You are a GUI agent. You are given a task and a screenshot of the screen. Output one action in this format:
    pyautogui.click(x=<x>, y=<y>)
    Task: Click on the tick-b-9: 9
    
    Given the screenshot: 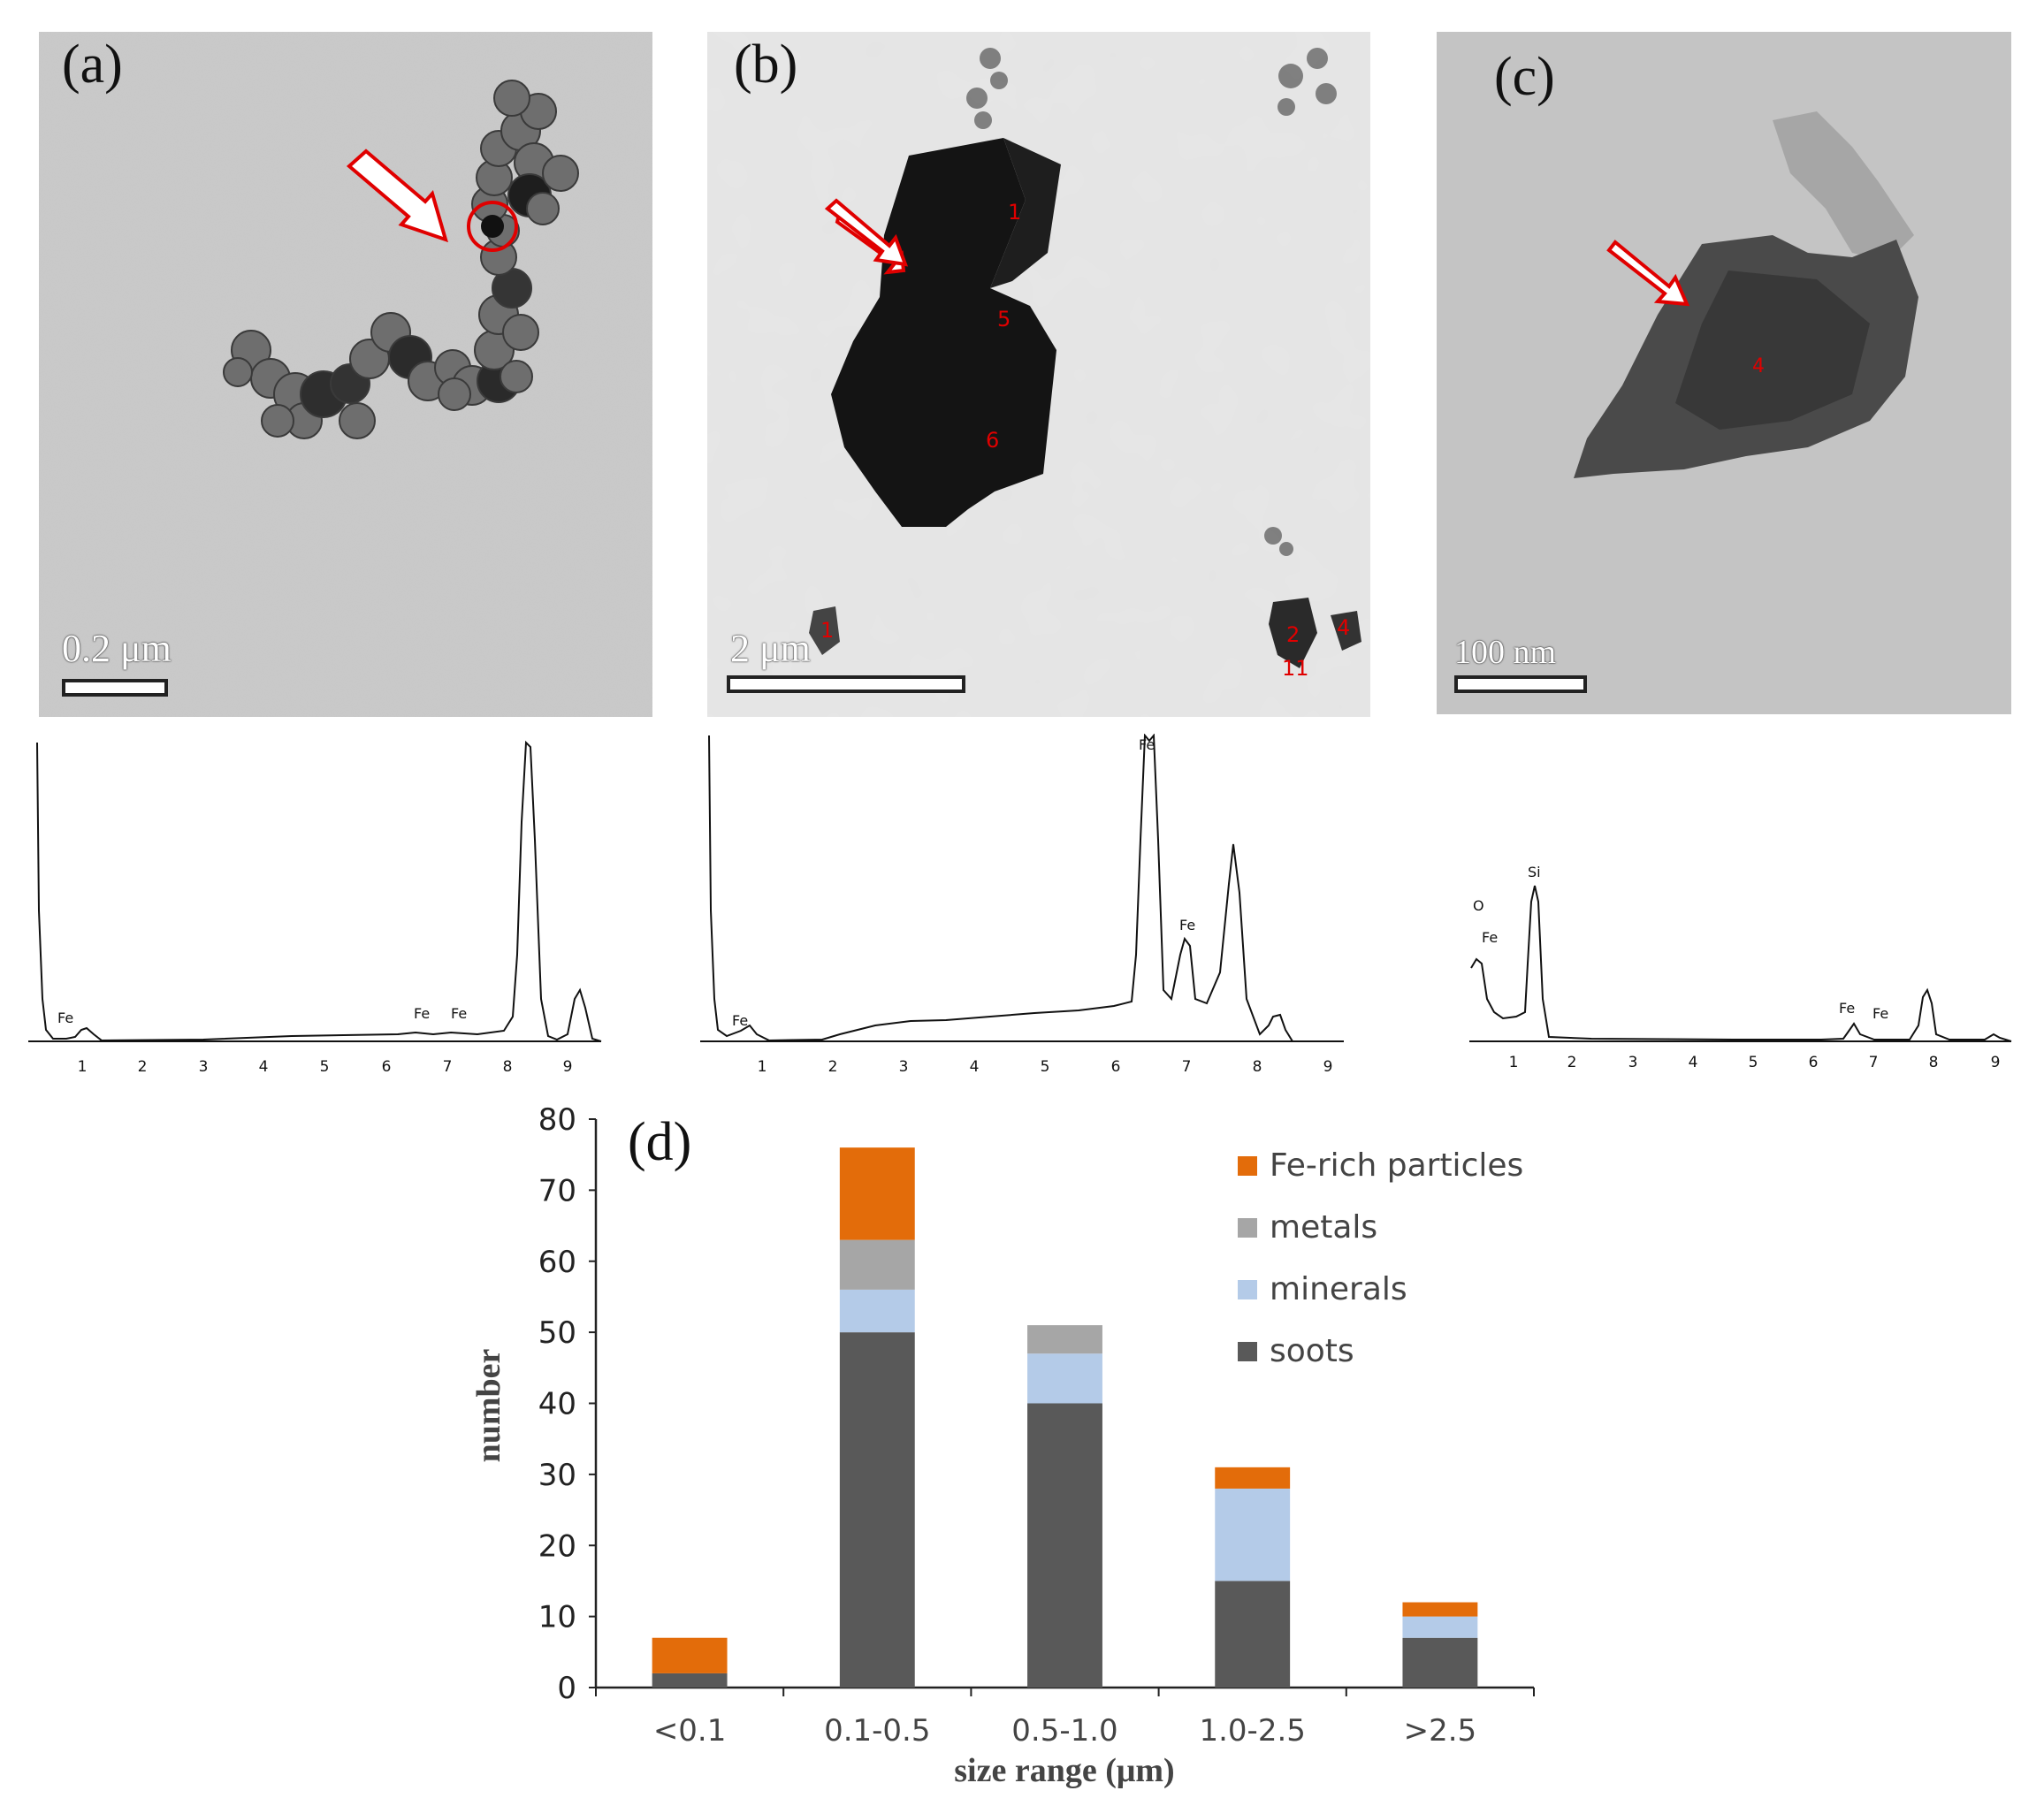 What is the action you would take?
    pyautogui.click(x=1328, y=1067)
    